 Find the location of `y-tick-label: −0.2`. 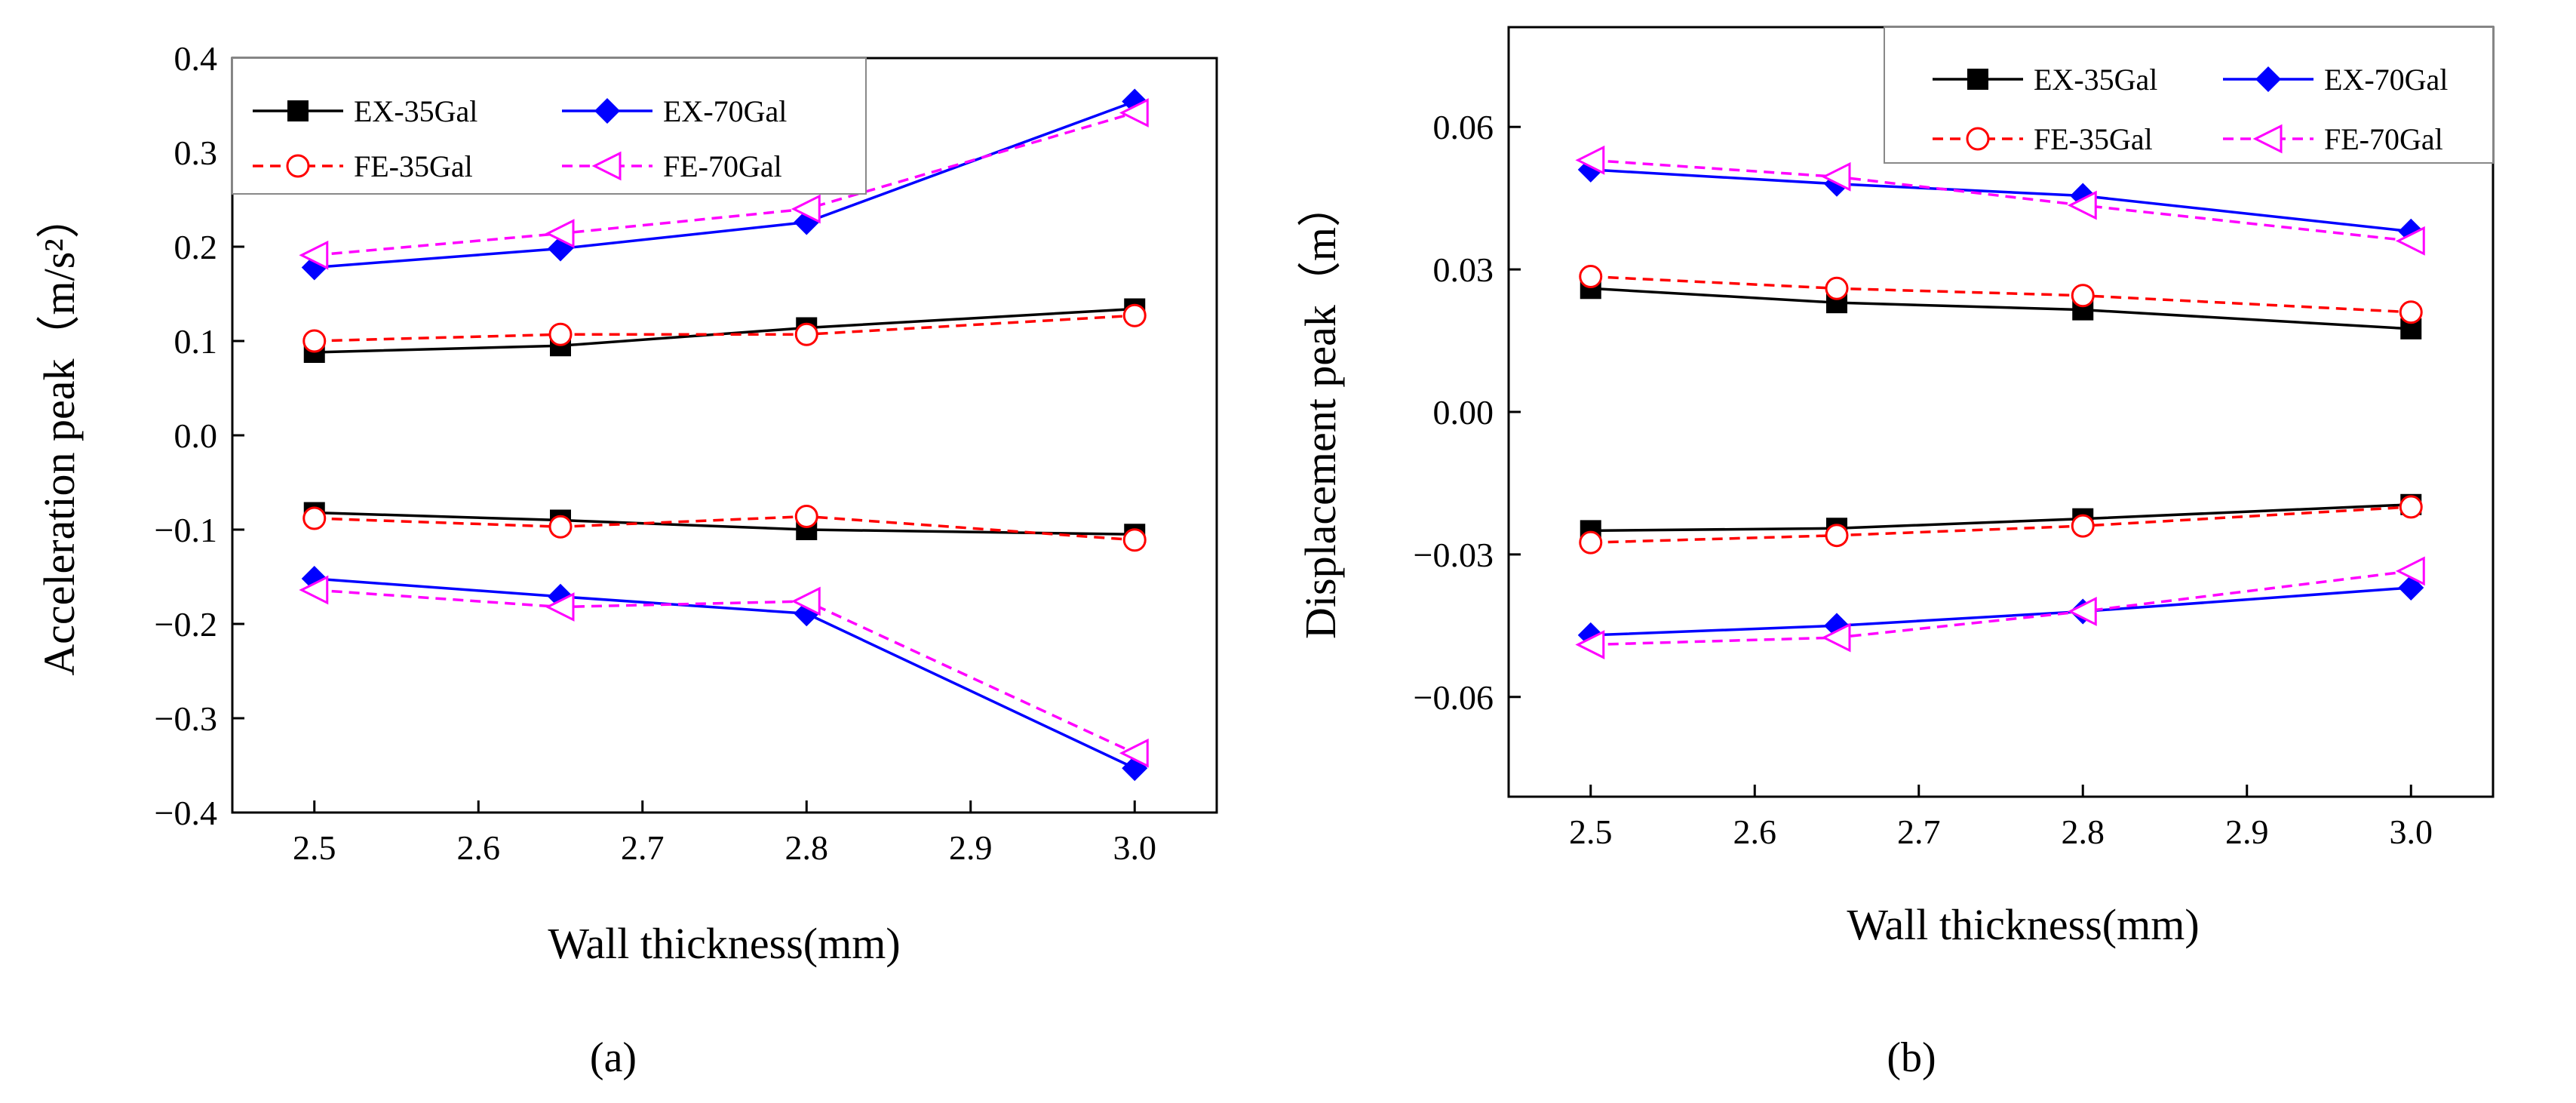

y-tick-label: −0.2 is located at coordinates (186, 624).